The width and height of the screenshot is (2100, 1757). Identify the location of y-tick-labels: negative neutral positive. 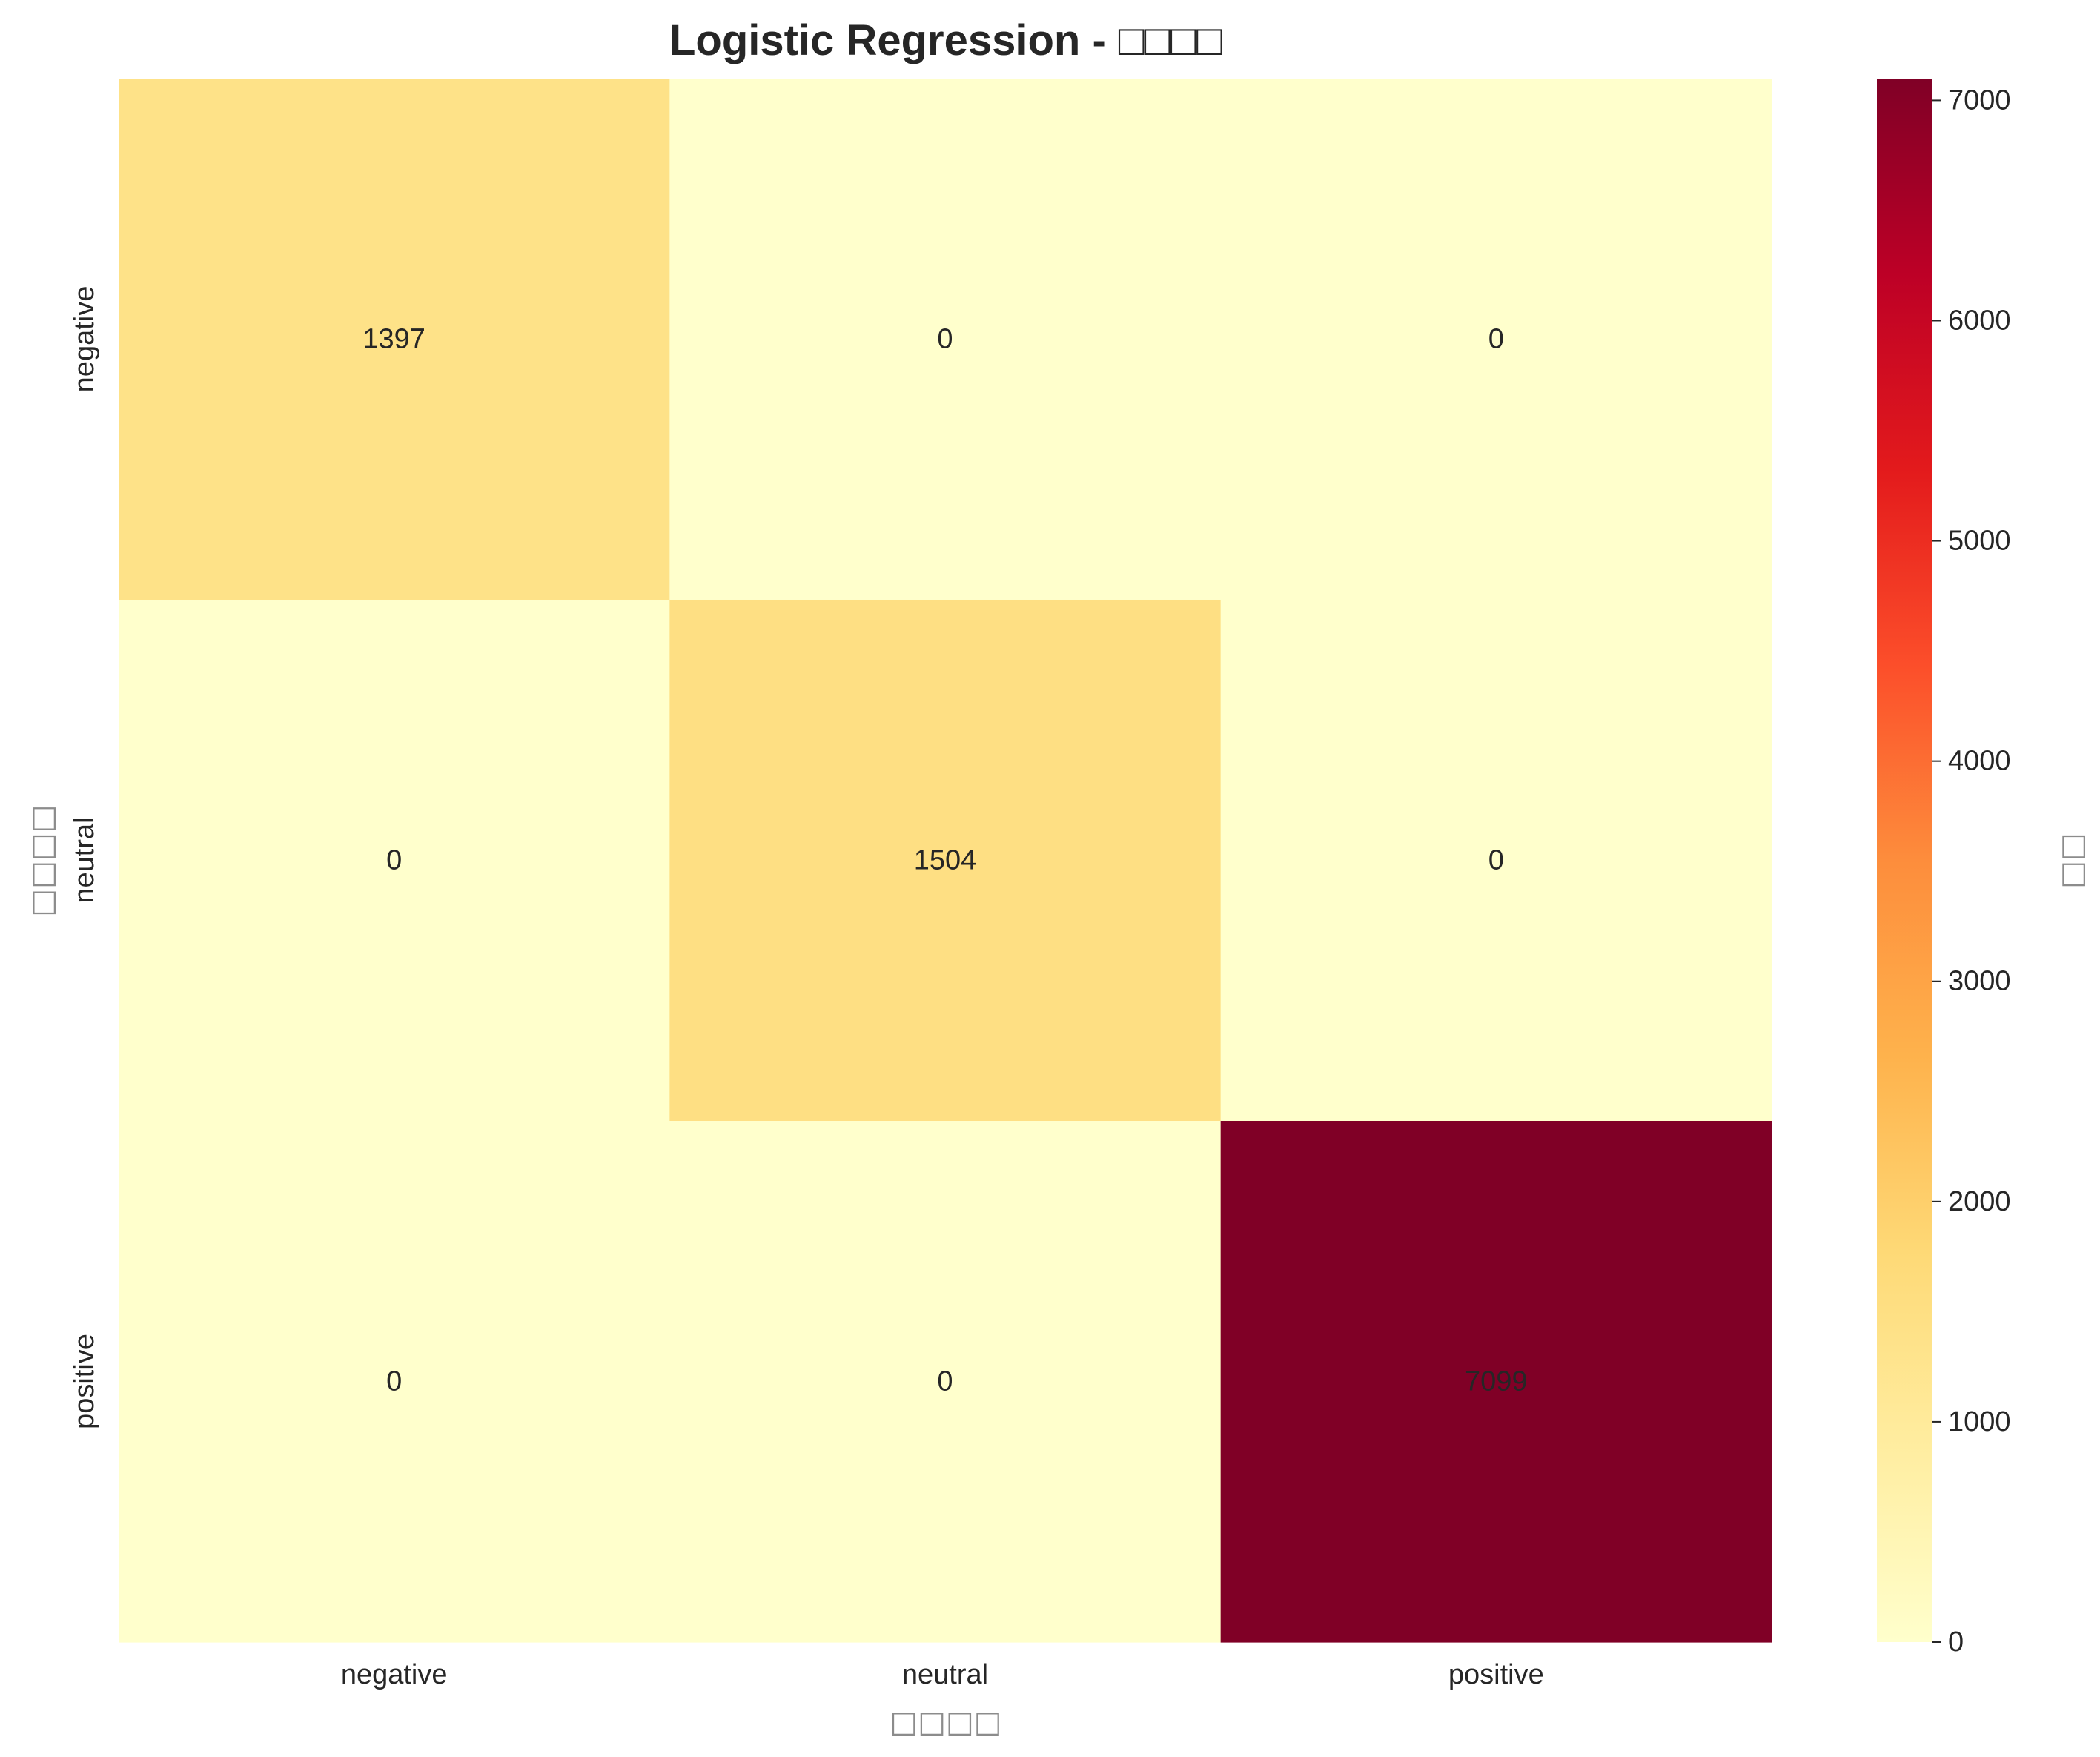
(84, 858).